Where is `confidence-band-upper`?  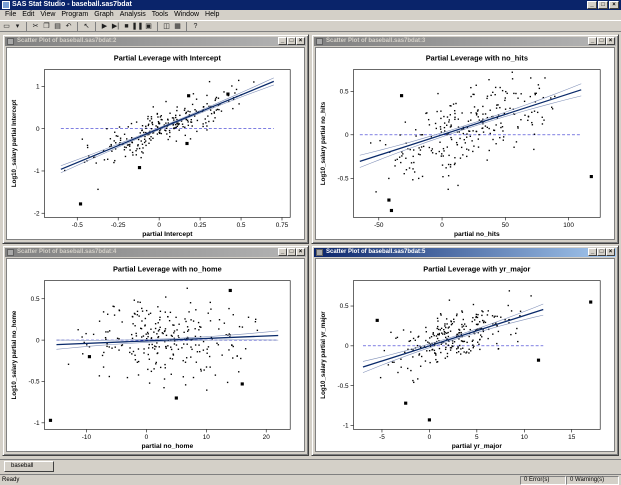 confidence-band-upper is located at coordinates (167, 122).